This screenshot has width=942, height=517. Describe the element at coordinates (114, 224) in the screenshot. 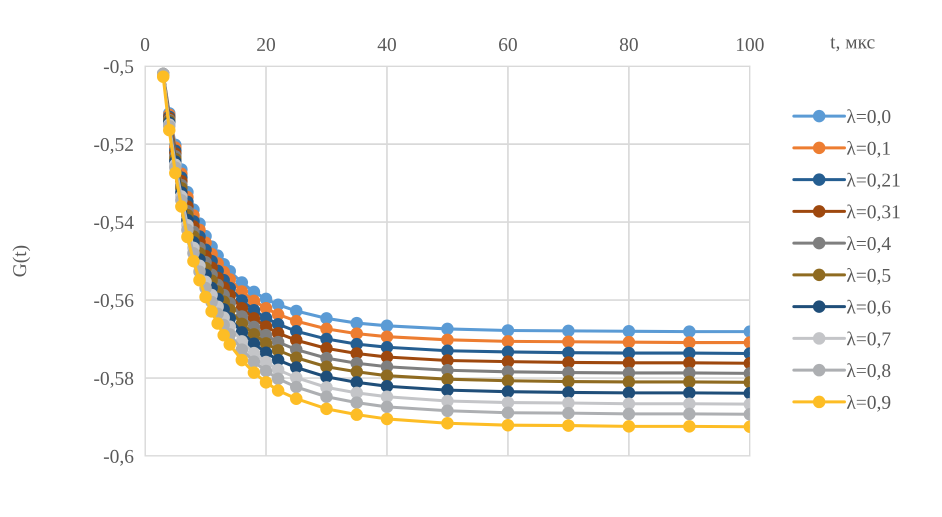

I see `y-tick-label: -0,54` at that location.